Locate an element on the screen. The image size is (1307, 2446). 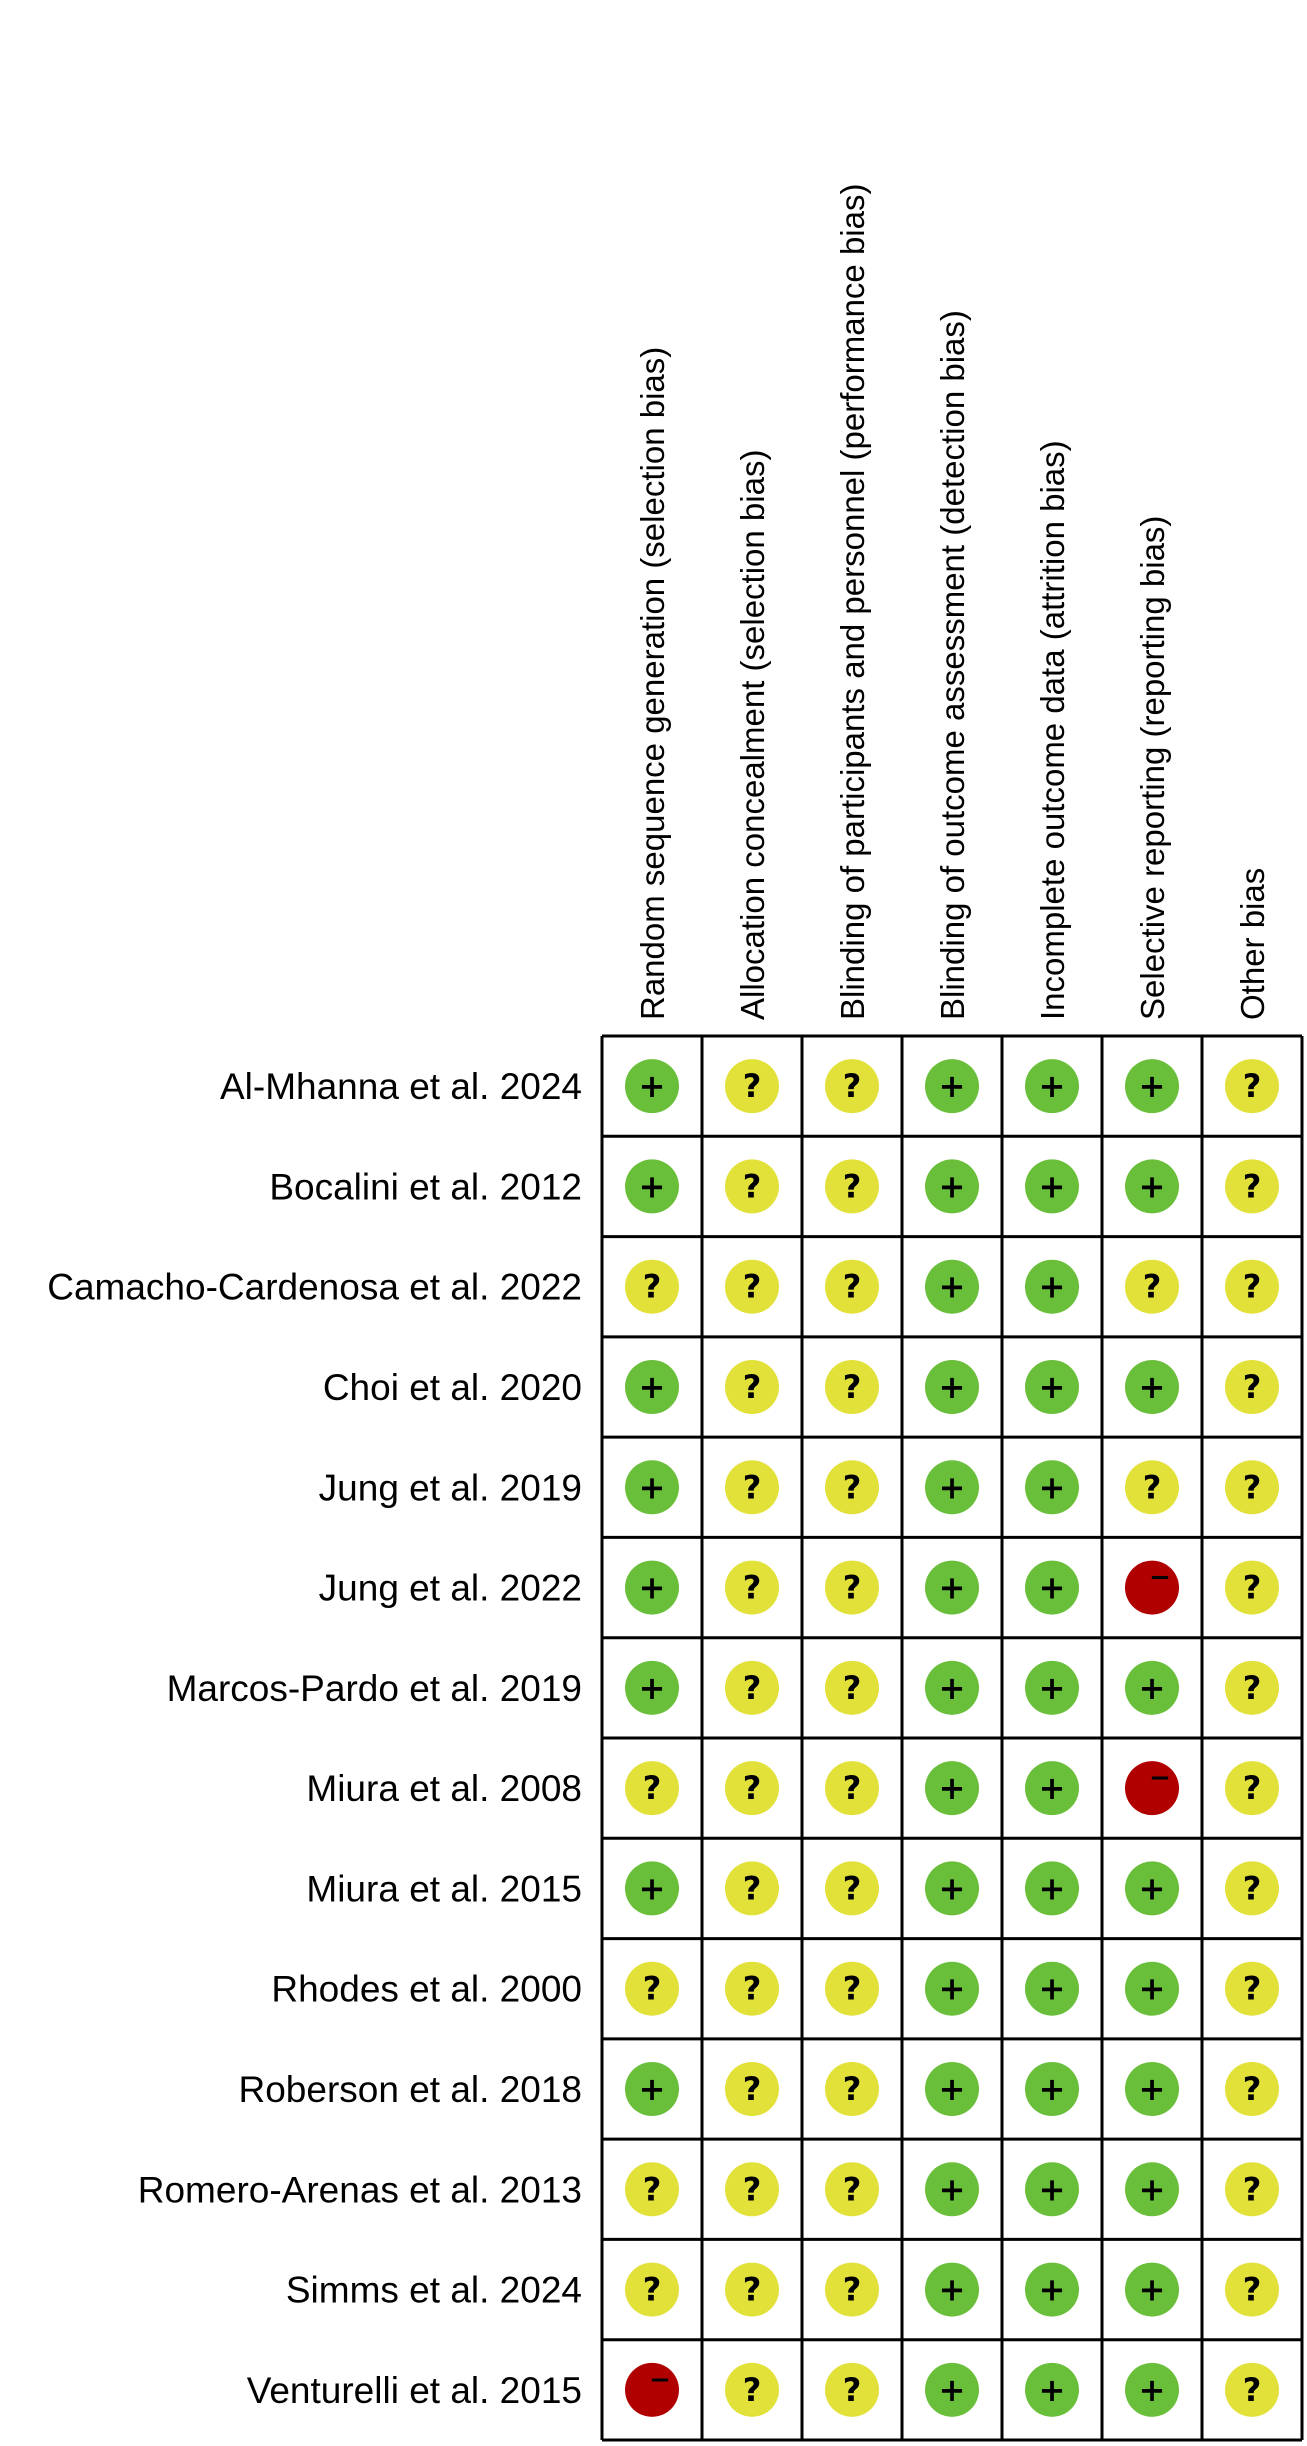
cell-romero-arenas-et-al-2013-col-2: ? is located at coordinates (752, 2189).